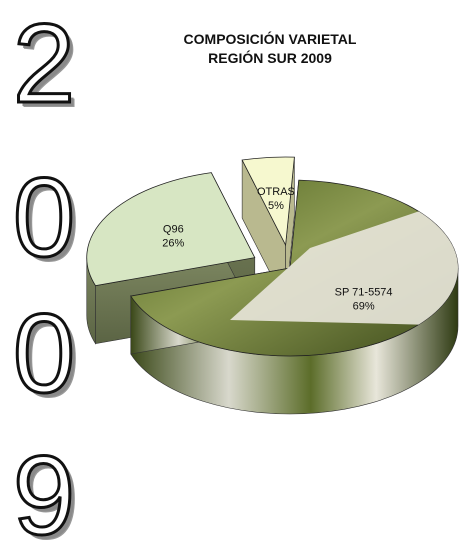  I want to click on slice-value-sp-71-5574: 69%, so click(364, 306).